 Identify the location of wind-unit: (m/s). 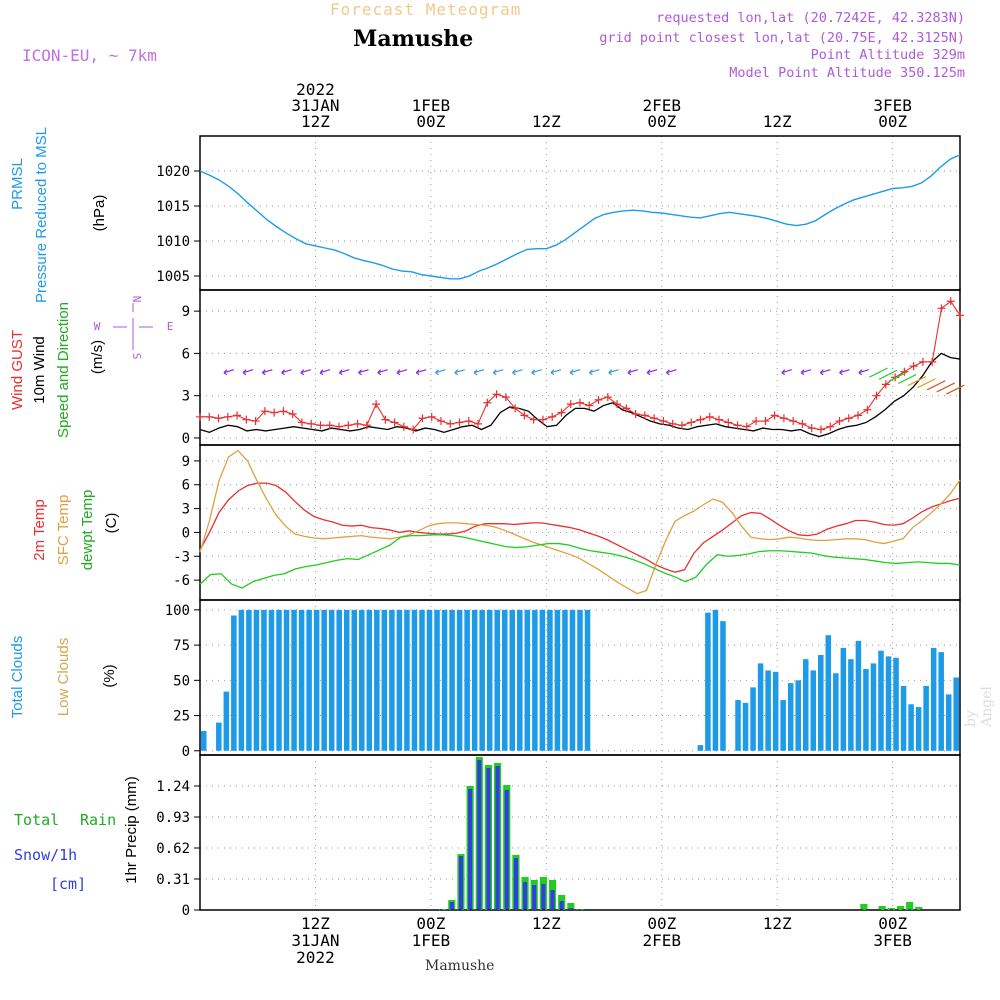
(97, 357).